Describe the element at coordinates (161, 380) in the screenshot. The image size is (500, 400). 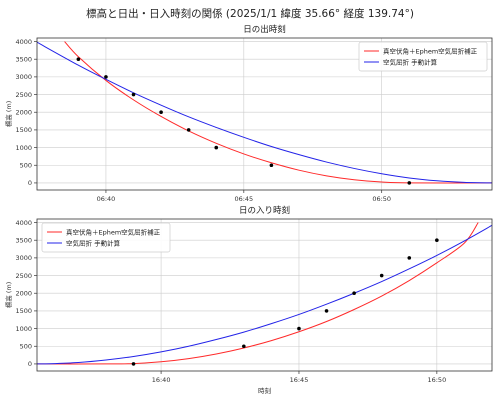
I see `x-tick-label: 16:40` at that location.